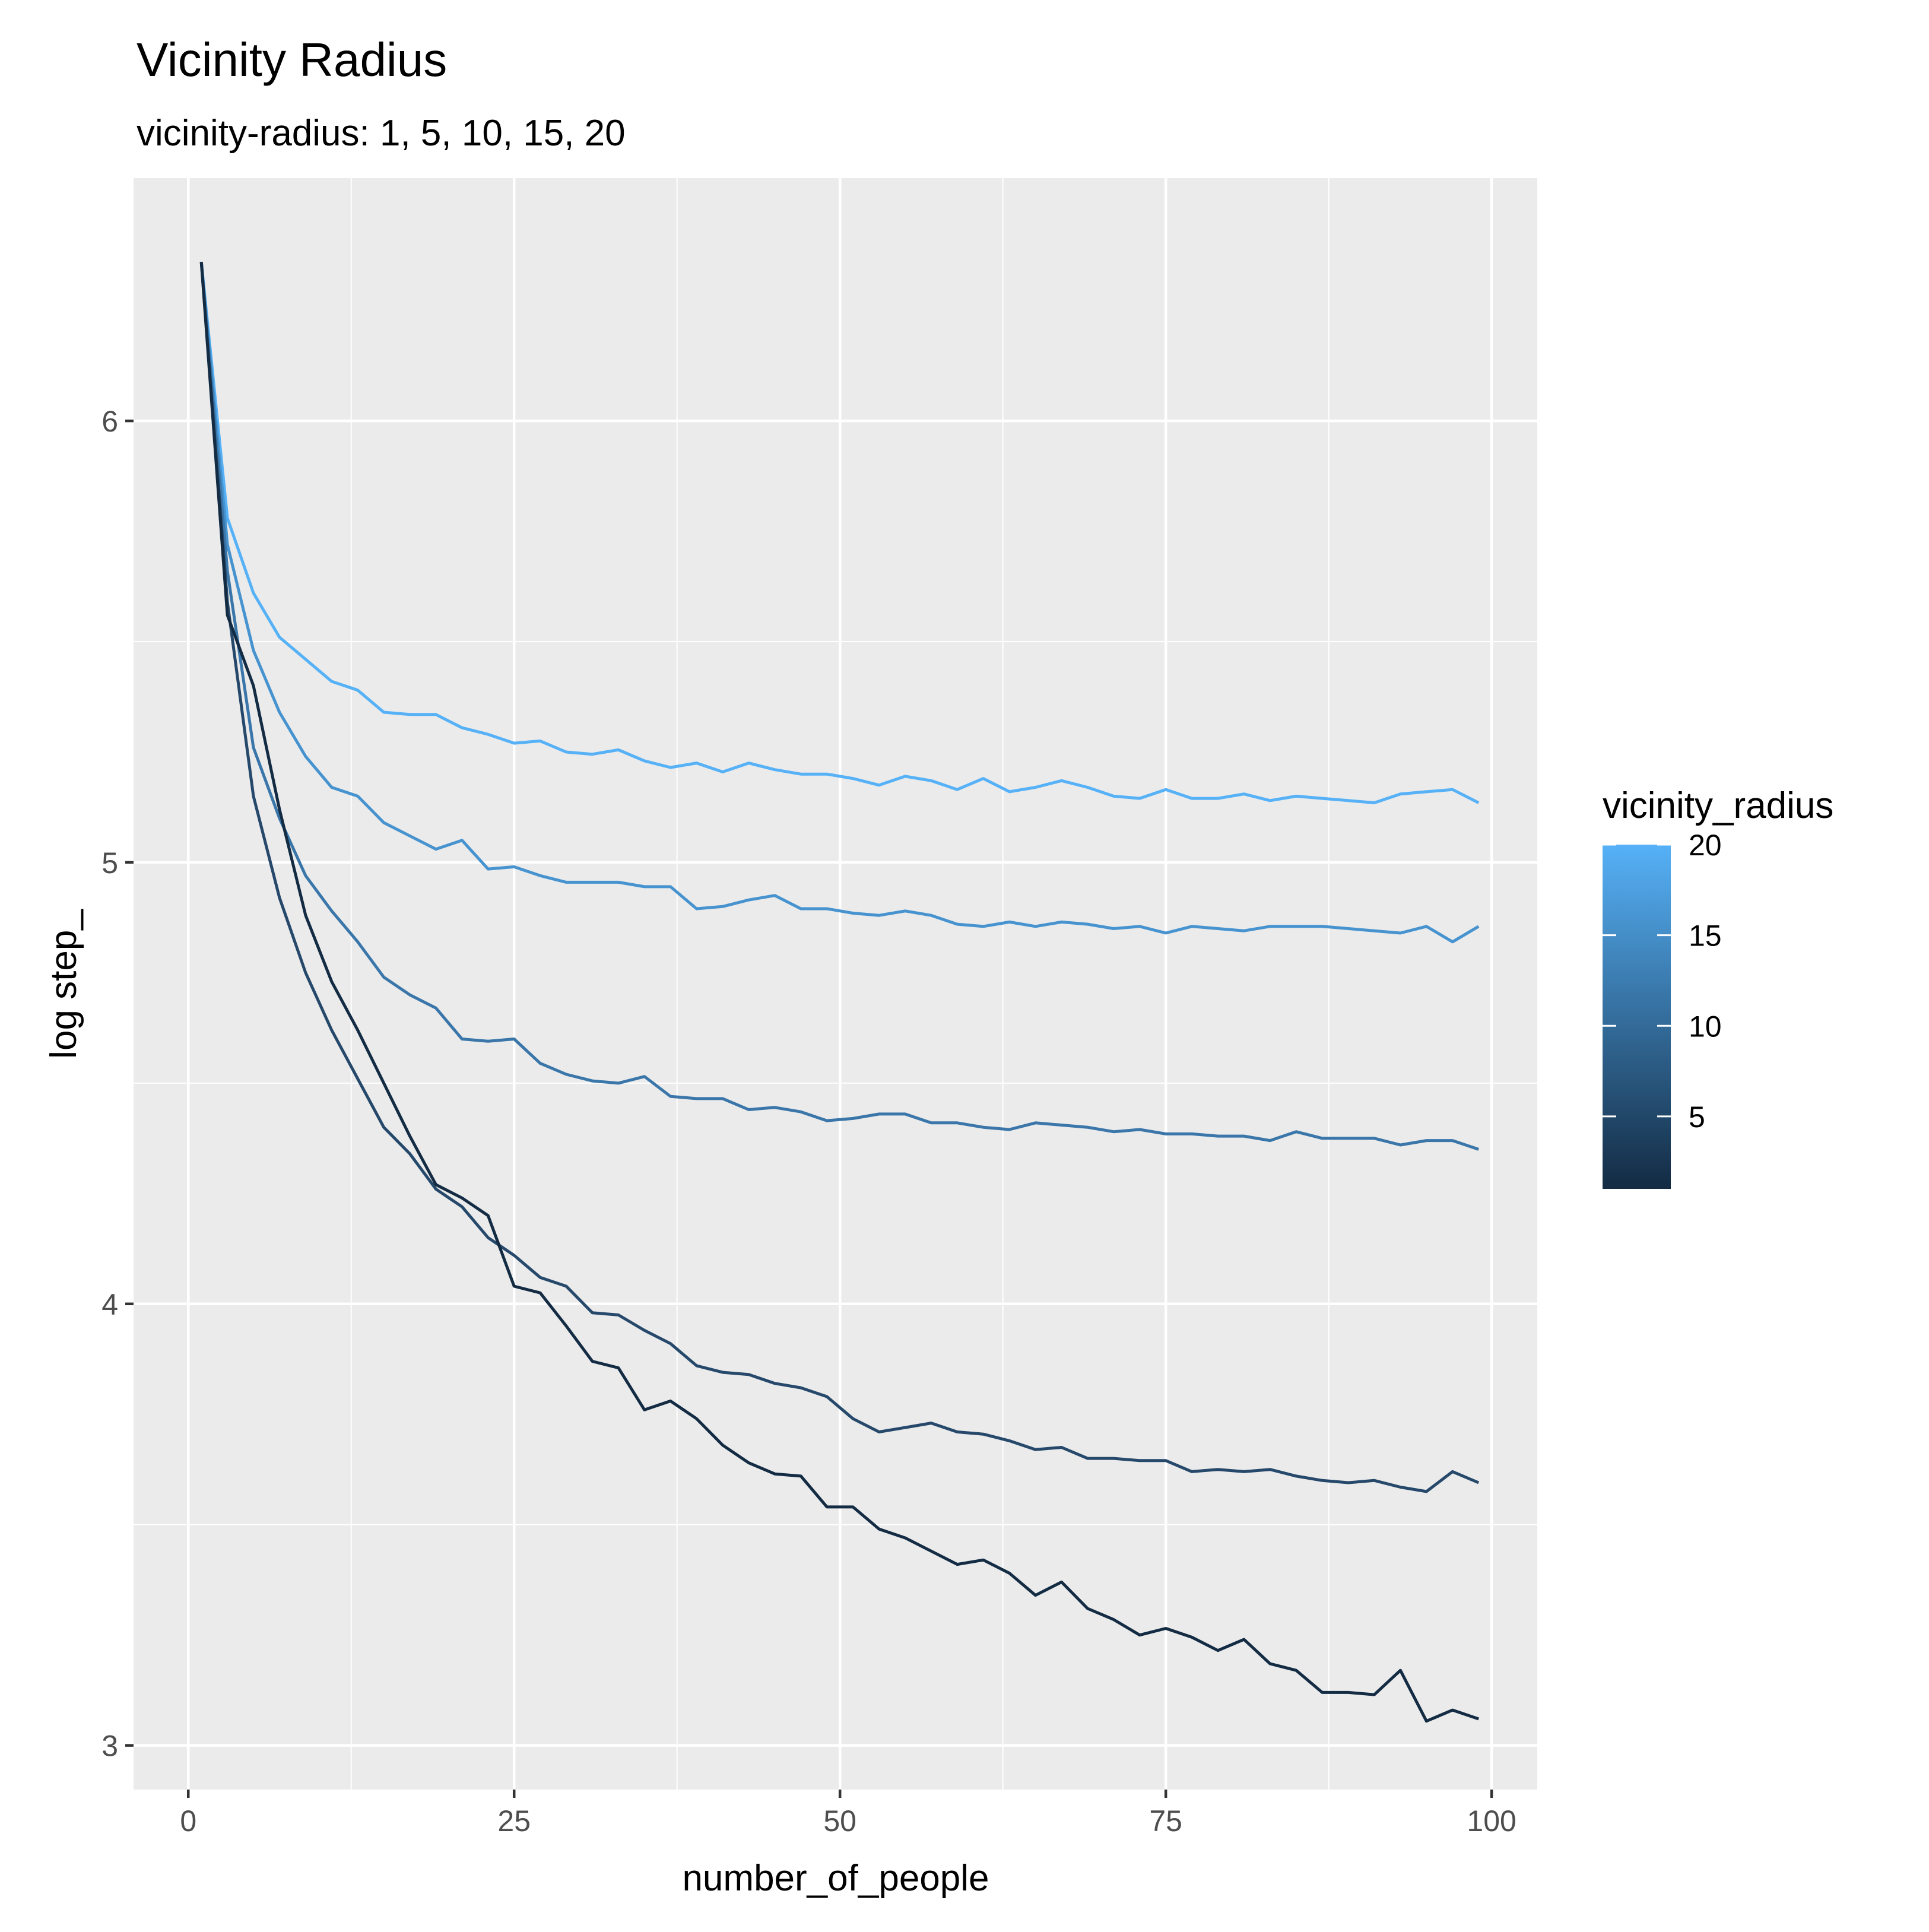 This screenshot has width=1929, height=1932. I want to click on x-tick-label: 0, so click(188, 1821).